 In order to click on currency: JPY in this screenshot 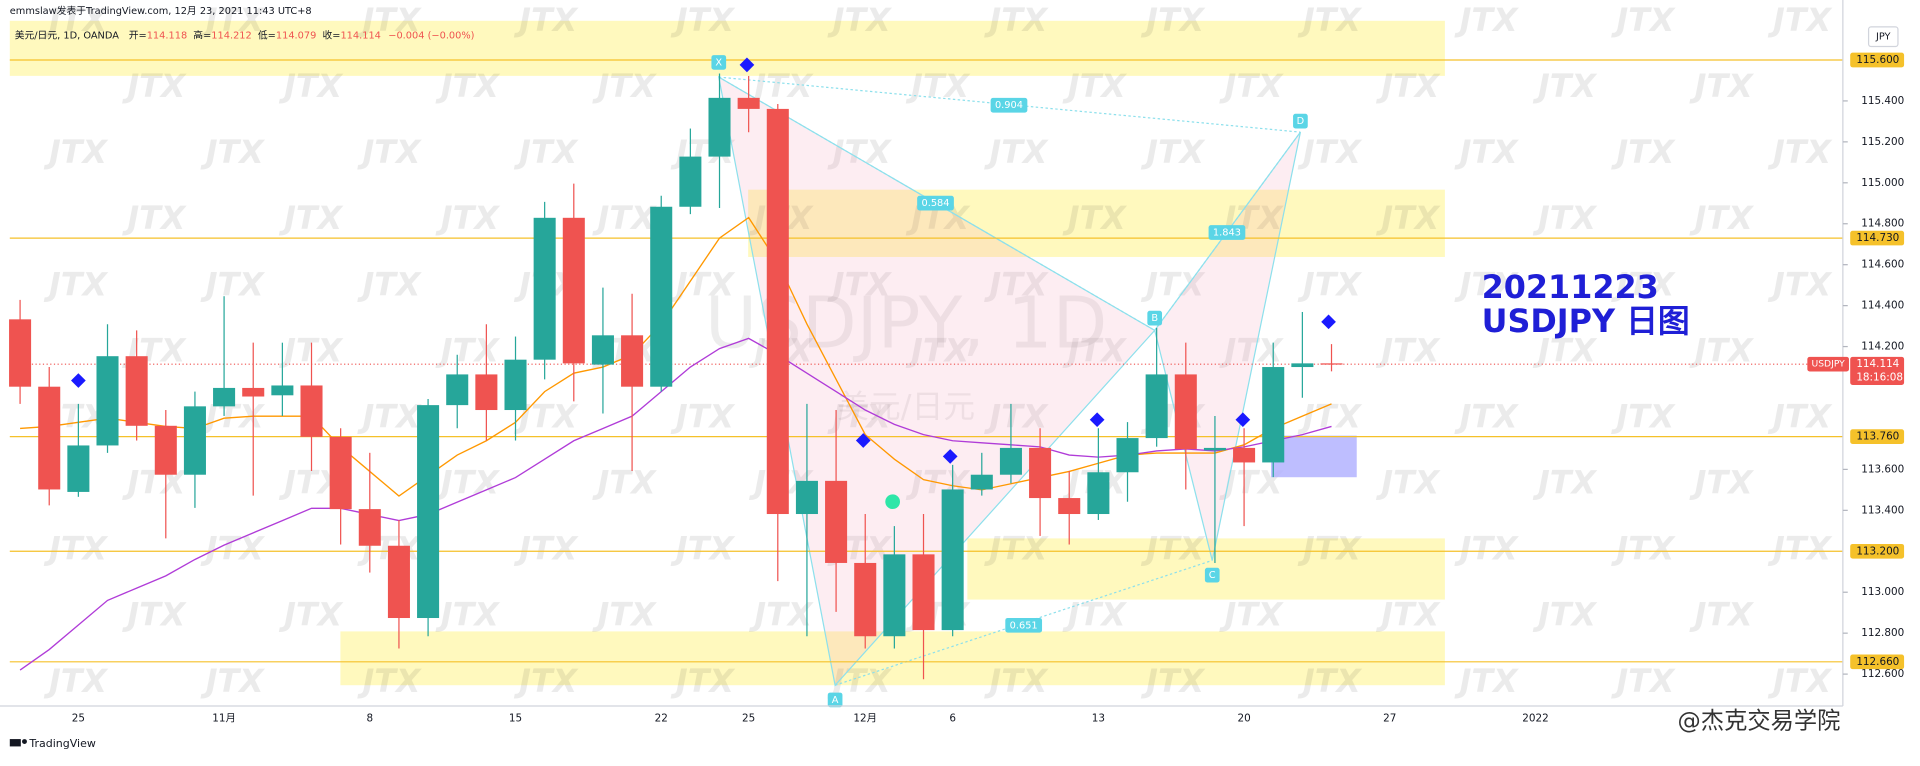, I will do `click(1883, 37)`.